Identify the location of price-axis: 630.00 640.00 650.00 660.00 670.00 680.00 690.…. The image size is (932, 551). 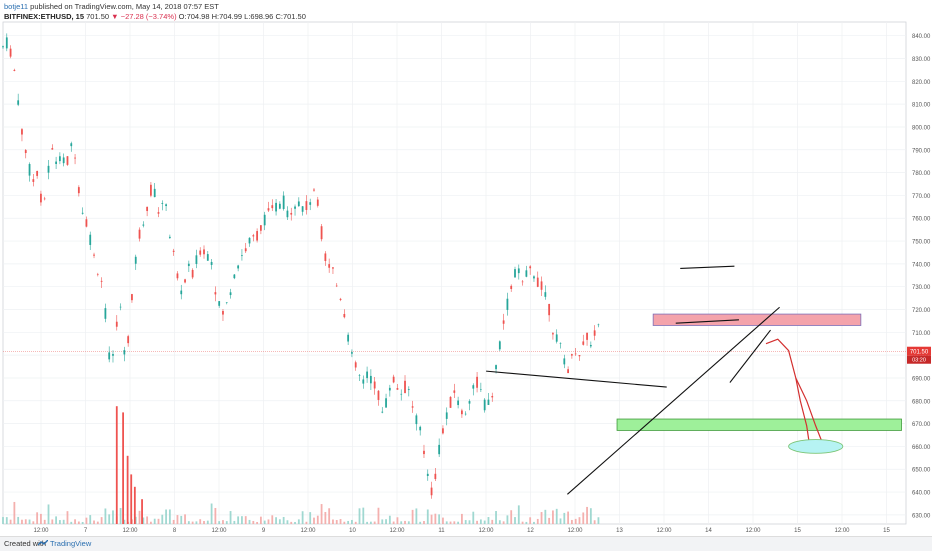
(919, 276).